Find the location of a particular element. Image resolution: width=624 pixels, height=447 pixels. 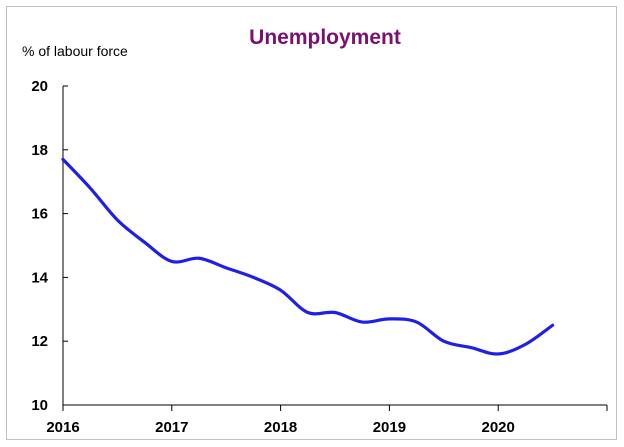

y-tick-label: 14 is located at coordinates (39, 277).